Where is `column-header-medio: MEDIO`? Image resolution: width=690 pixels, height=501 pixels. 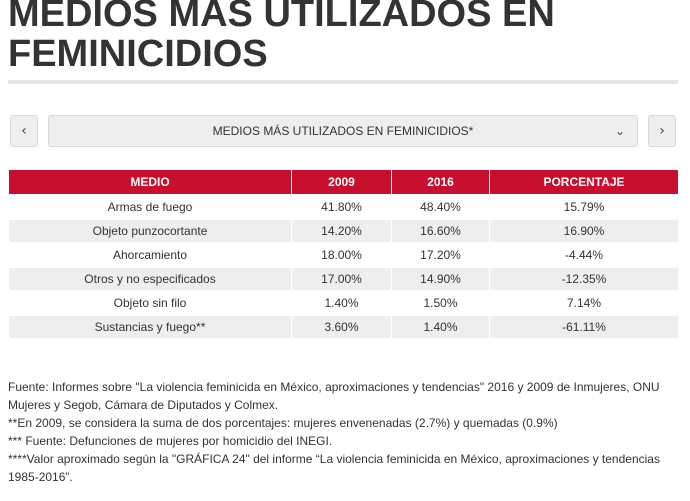
column-header-medio: MEDIO is located at coordinates (150, 182).